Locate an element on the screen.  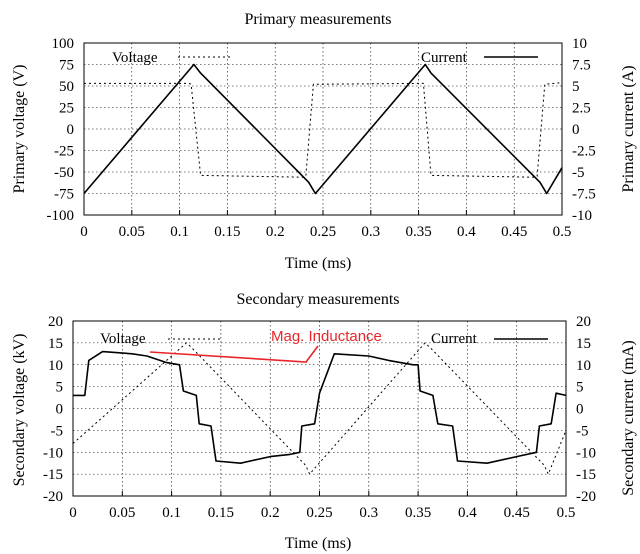
primary-x-tick-label: 0 is located at coordinates (84, 232).